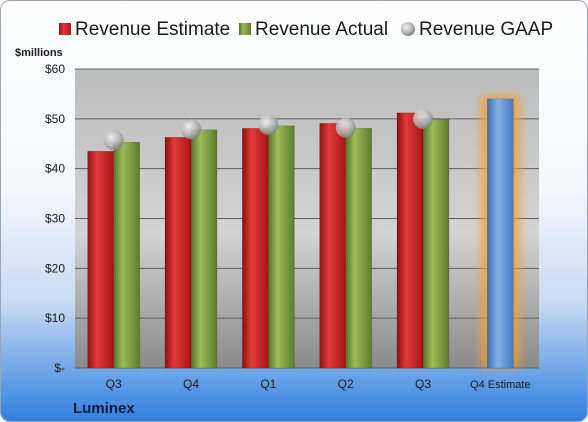 The image size is (588, 422). I want to click on y-axis-unit-label: $millions, so click(39, 53).